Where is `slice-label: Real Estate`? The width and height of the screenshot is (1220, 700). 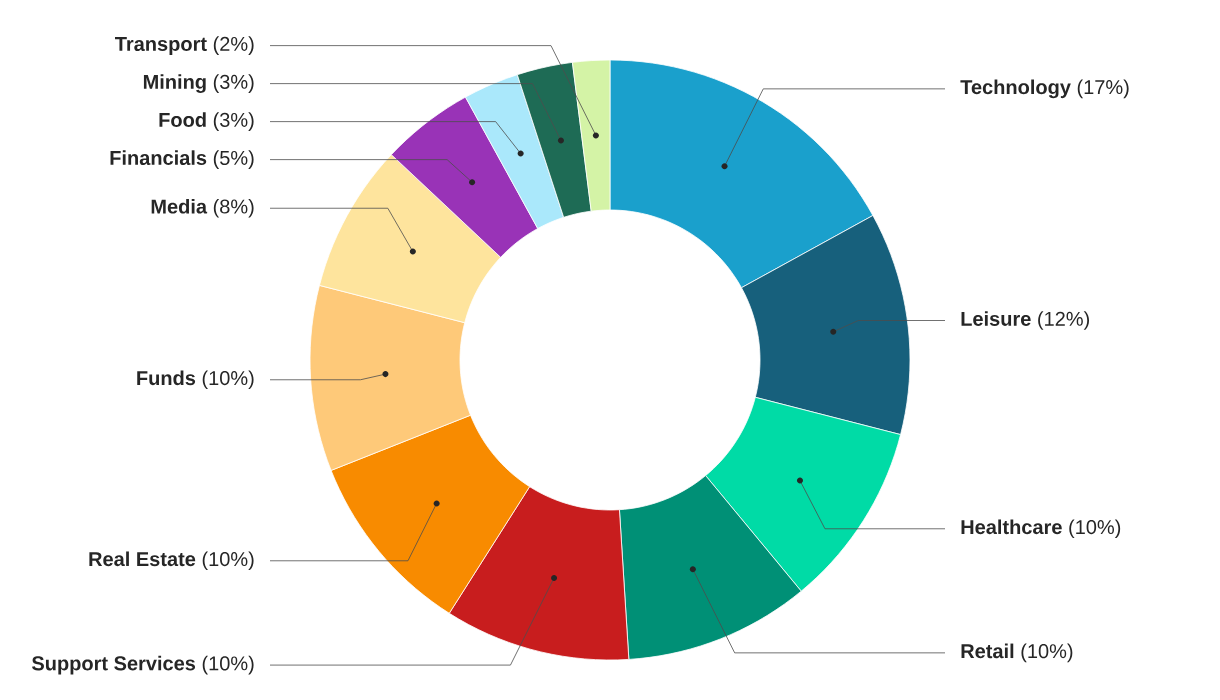
slice-label: Real Estate is located at coordinates (142, 559).